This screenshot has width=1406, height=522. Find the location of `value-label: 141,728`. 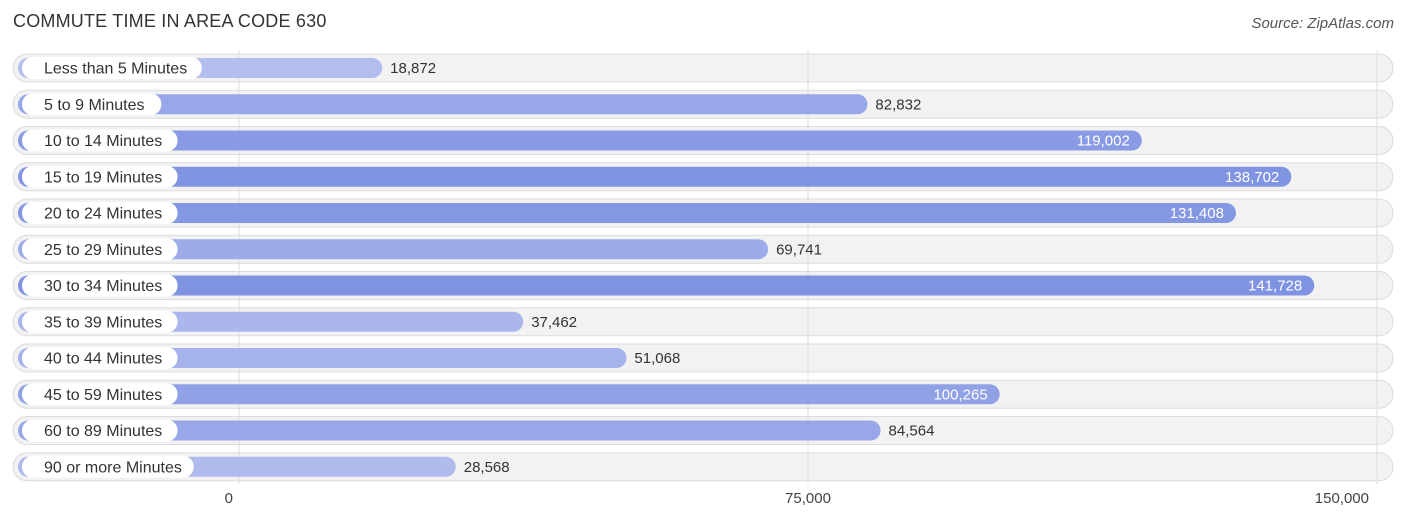

value-label: 141,728 is located at coordinates (1275, 286).